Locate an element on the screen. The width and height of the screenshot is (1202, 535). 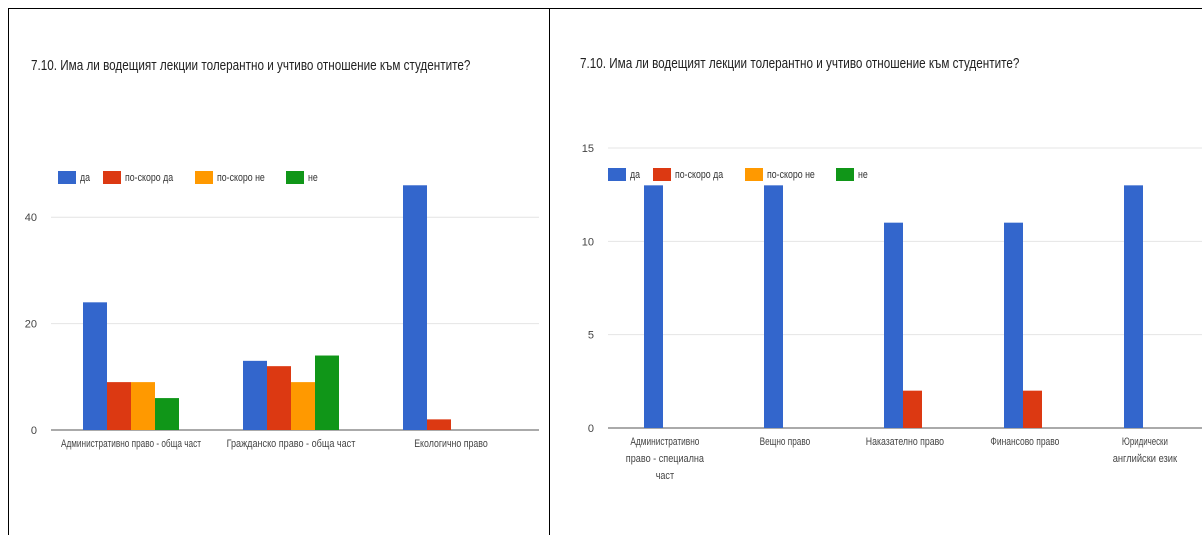
y-tick-label: 40 is located at coordinates (31, 218).